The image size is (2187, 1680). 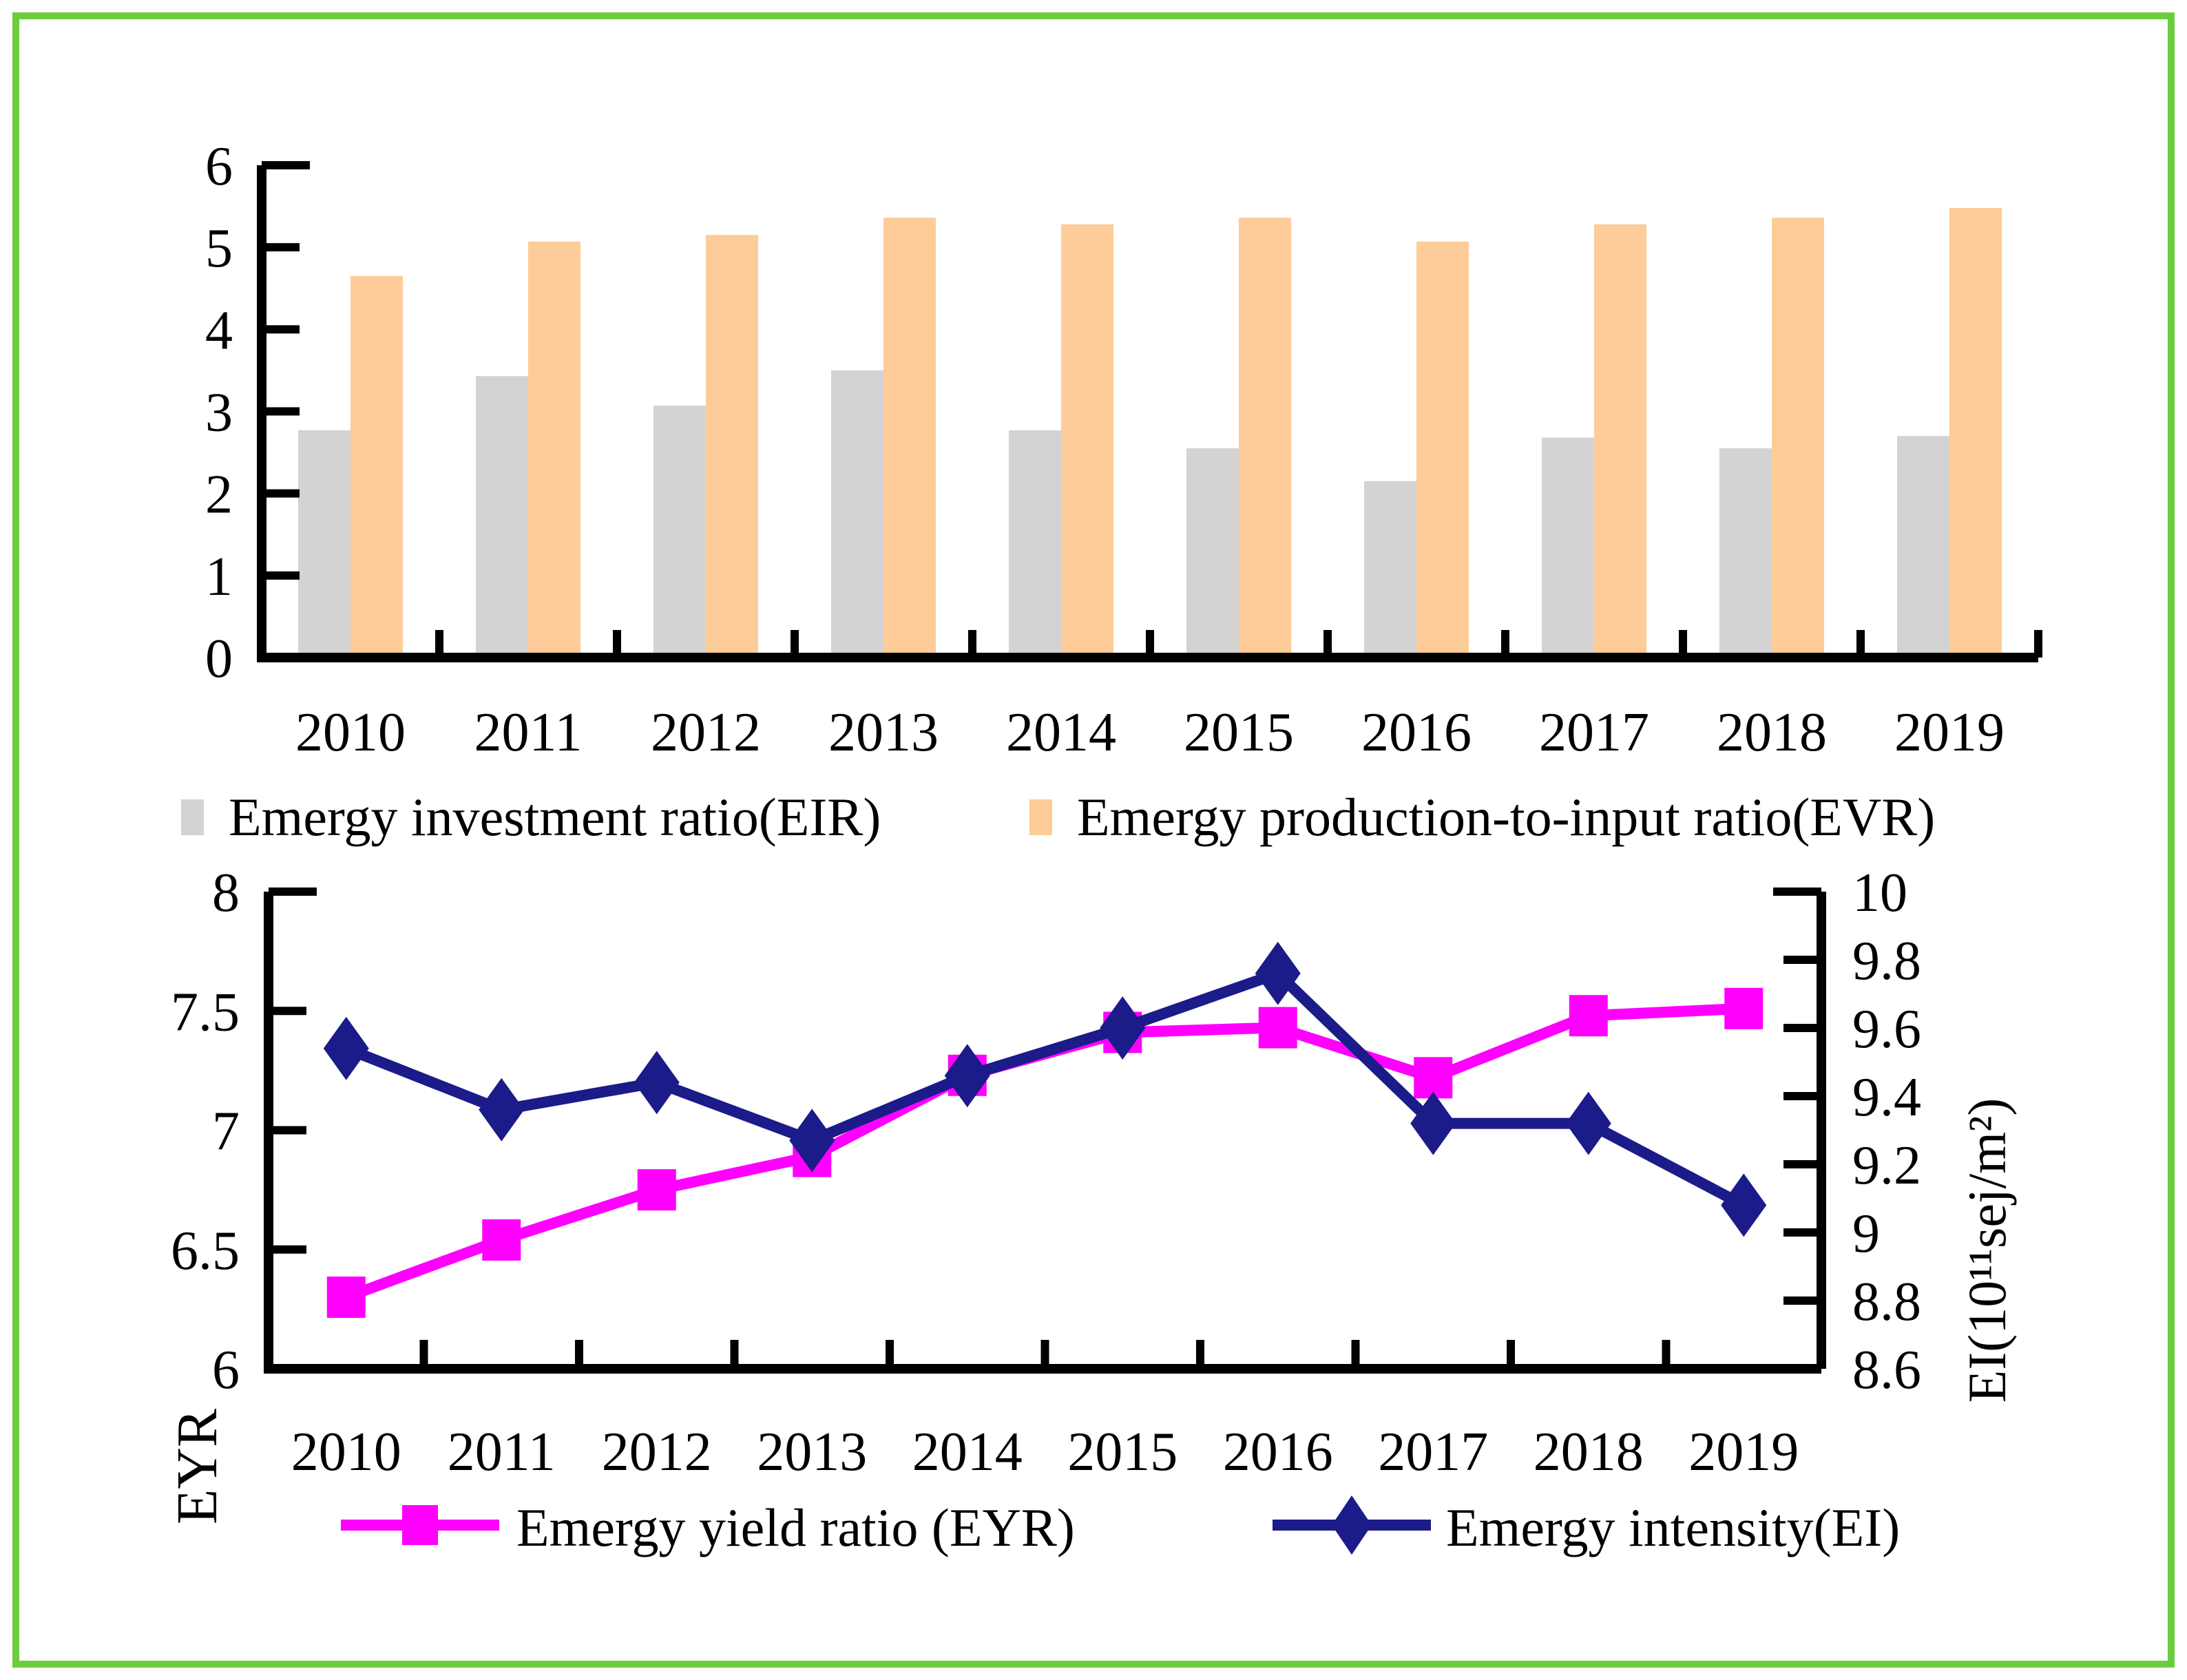 I want to click on right-y-tick-label: 9.6, so click(x=1887, y=1029).